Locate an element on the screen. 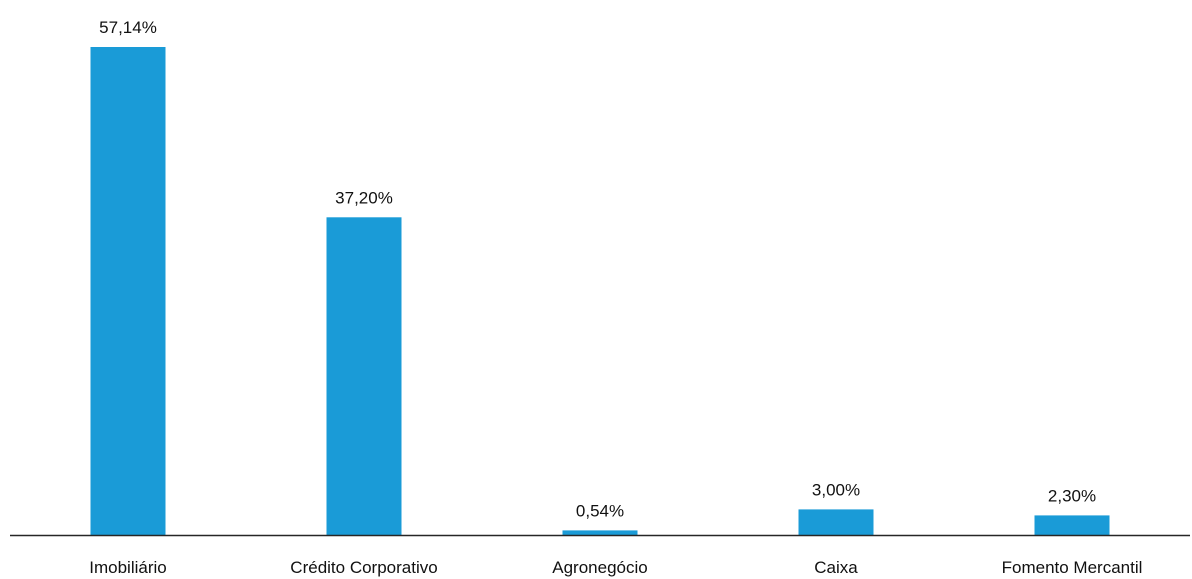 This screenshot has width=1192, height=579. value-label-2: 0,54% is located at coordinates (600, 510).